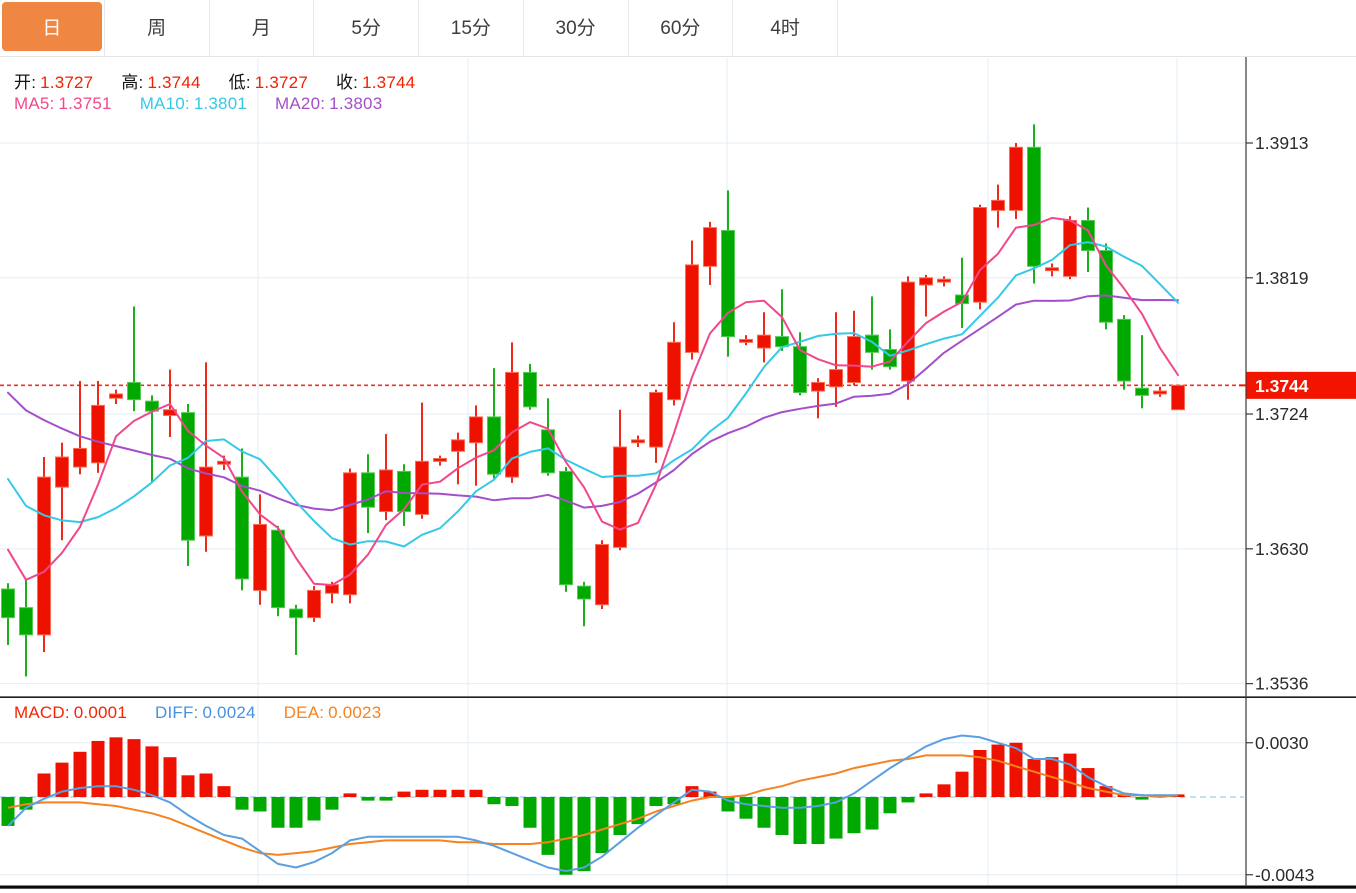  I want to click on price-axis-label: 1.3536, so click(1282, 684).